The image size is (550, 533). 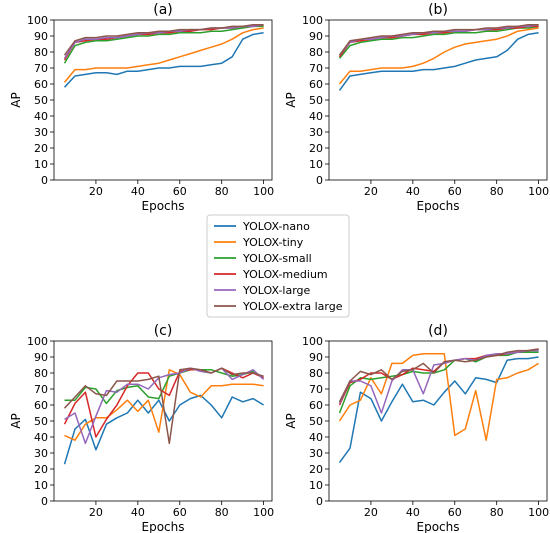 What do you see at coordinates (292, 306) in the screenshot?
I see `legend-label: YOLOX-extra large` at bounding box center [292, 306].